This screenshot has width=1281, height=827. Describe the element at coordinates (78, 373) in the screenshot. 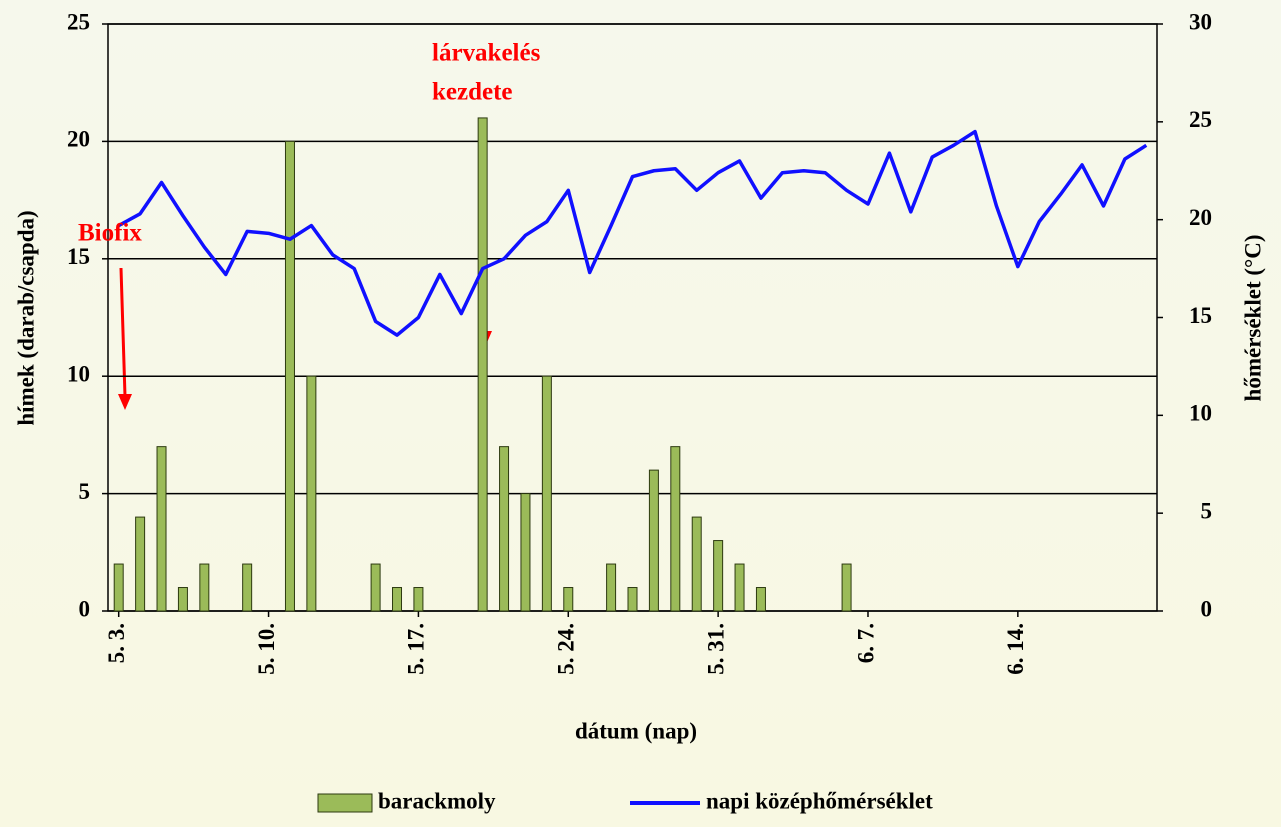

I see `y-tick-label: 10` at that location.